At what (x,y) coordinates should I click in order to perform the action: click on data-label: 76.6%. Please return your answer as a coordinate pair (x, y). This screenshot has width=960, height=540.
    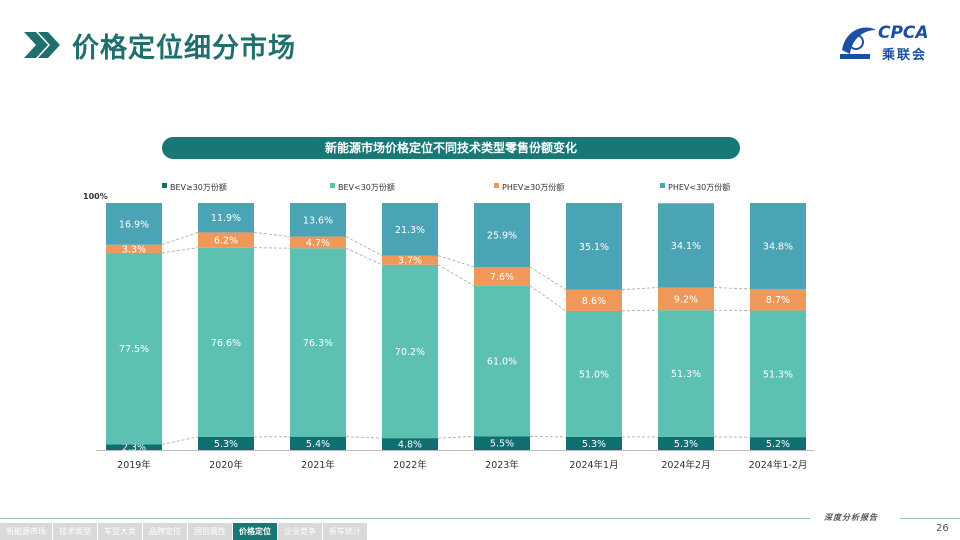
    Looking at the image, I should click on (226, 343).